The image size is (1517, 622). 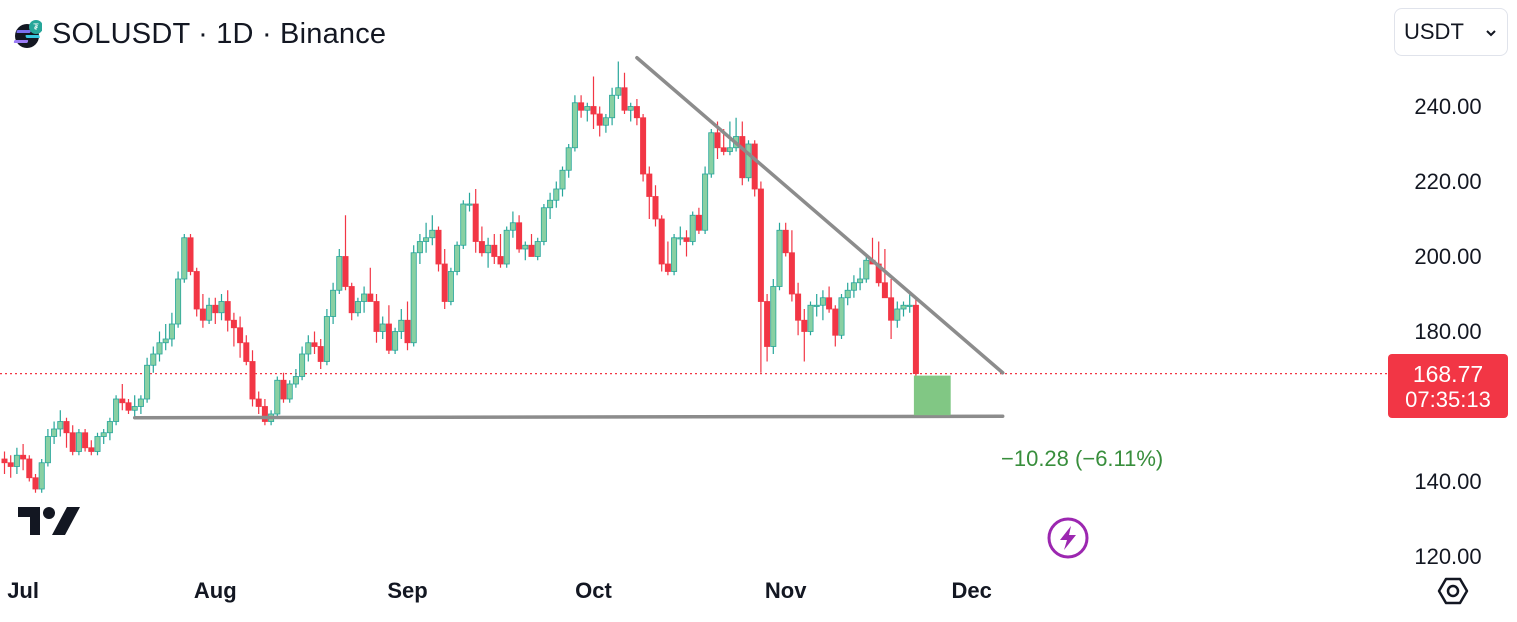 What do you see at coordinates (1453, 593) in the screenshot?
I see `settings-gear-icon` at bounding box center [1453, 593].